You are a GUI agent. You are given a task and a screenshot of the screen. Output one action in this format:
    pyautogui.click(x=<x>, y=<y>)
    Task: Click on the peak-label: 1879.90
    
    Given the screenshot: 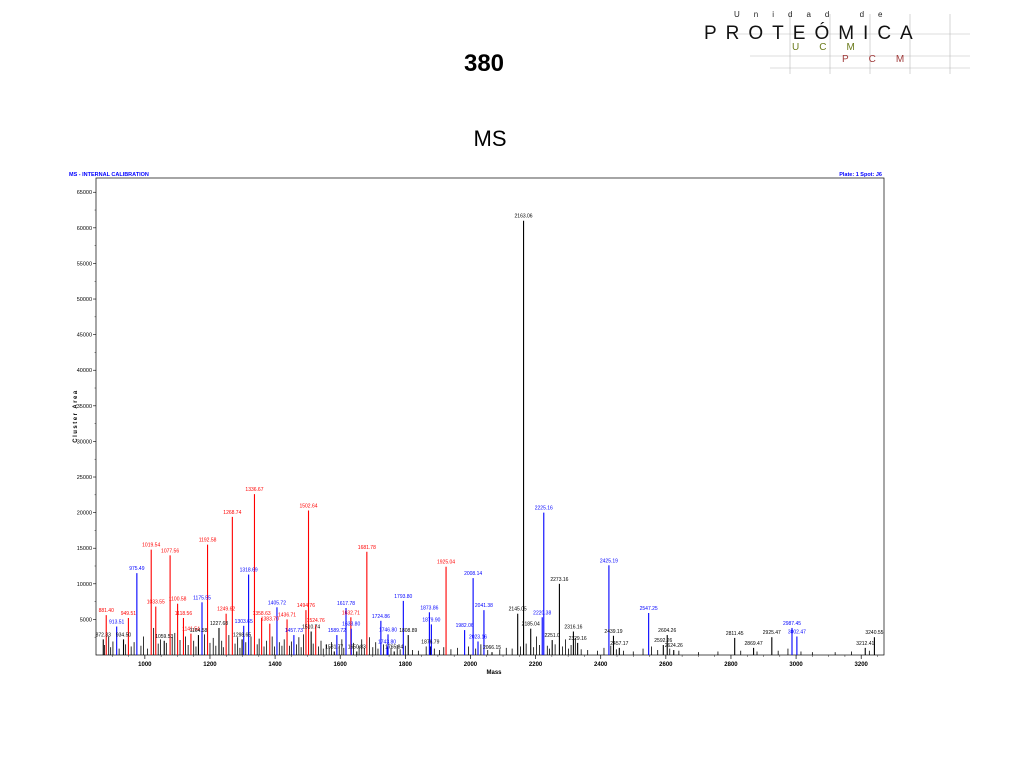 What is the action you would take?
    pyautogui.click(x=431, y=620)
    